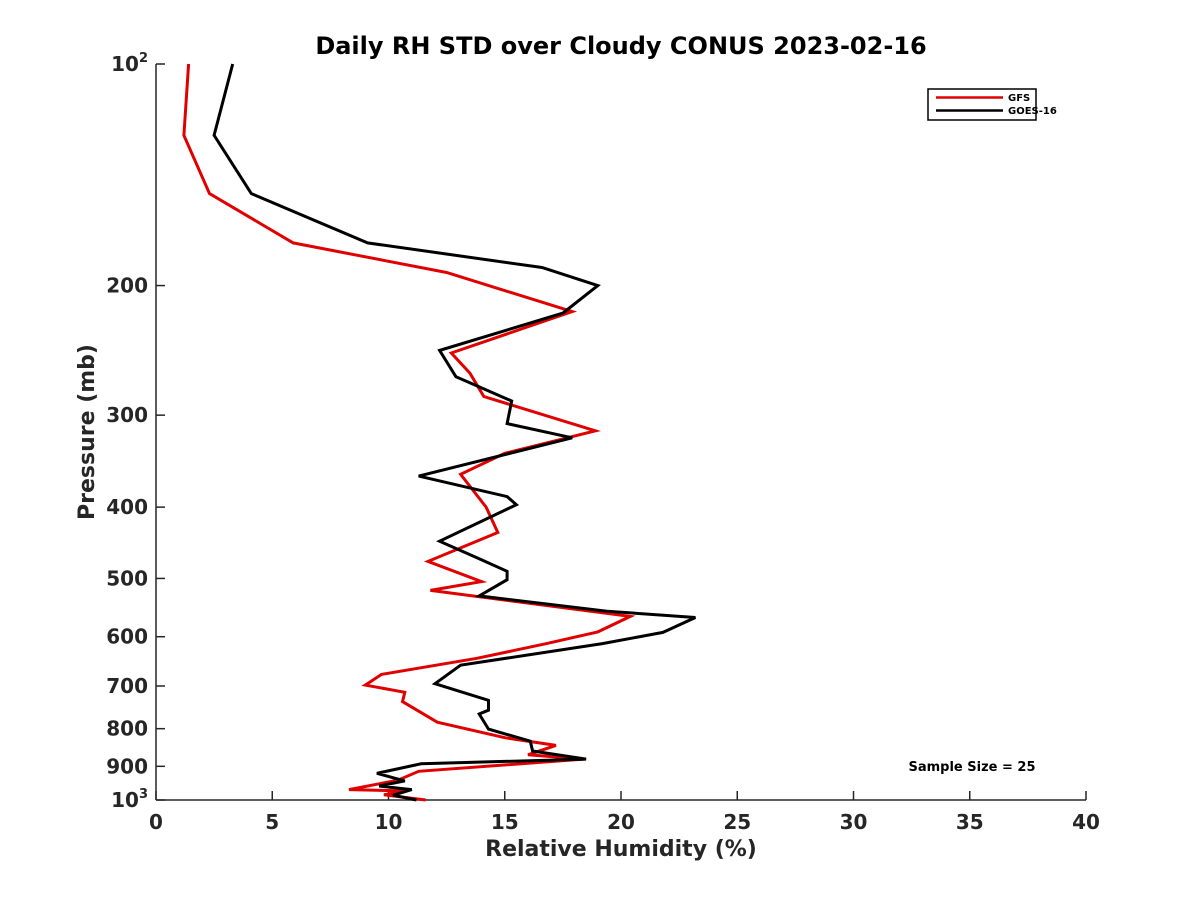 The width and height of the screenshot is (1200, 900). What do you see at coordinates (1086, 822) in the screenshot?
I see `x-tick-label-40: 40` at bounding box center [1086, 822].